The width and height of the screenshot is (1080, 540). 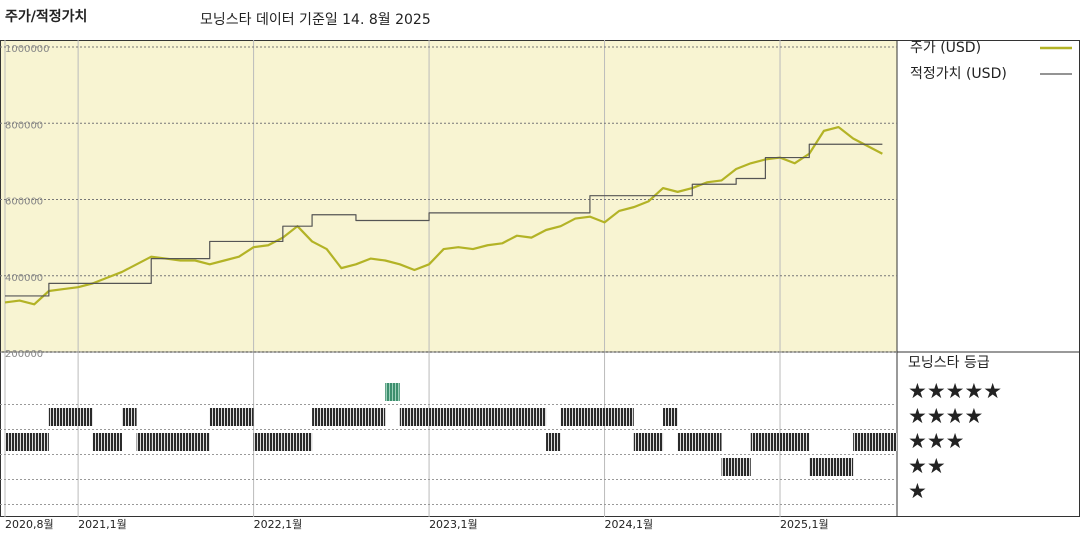 I want to click on y-tick-label: 600000, so click(x=24, y=202).